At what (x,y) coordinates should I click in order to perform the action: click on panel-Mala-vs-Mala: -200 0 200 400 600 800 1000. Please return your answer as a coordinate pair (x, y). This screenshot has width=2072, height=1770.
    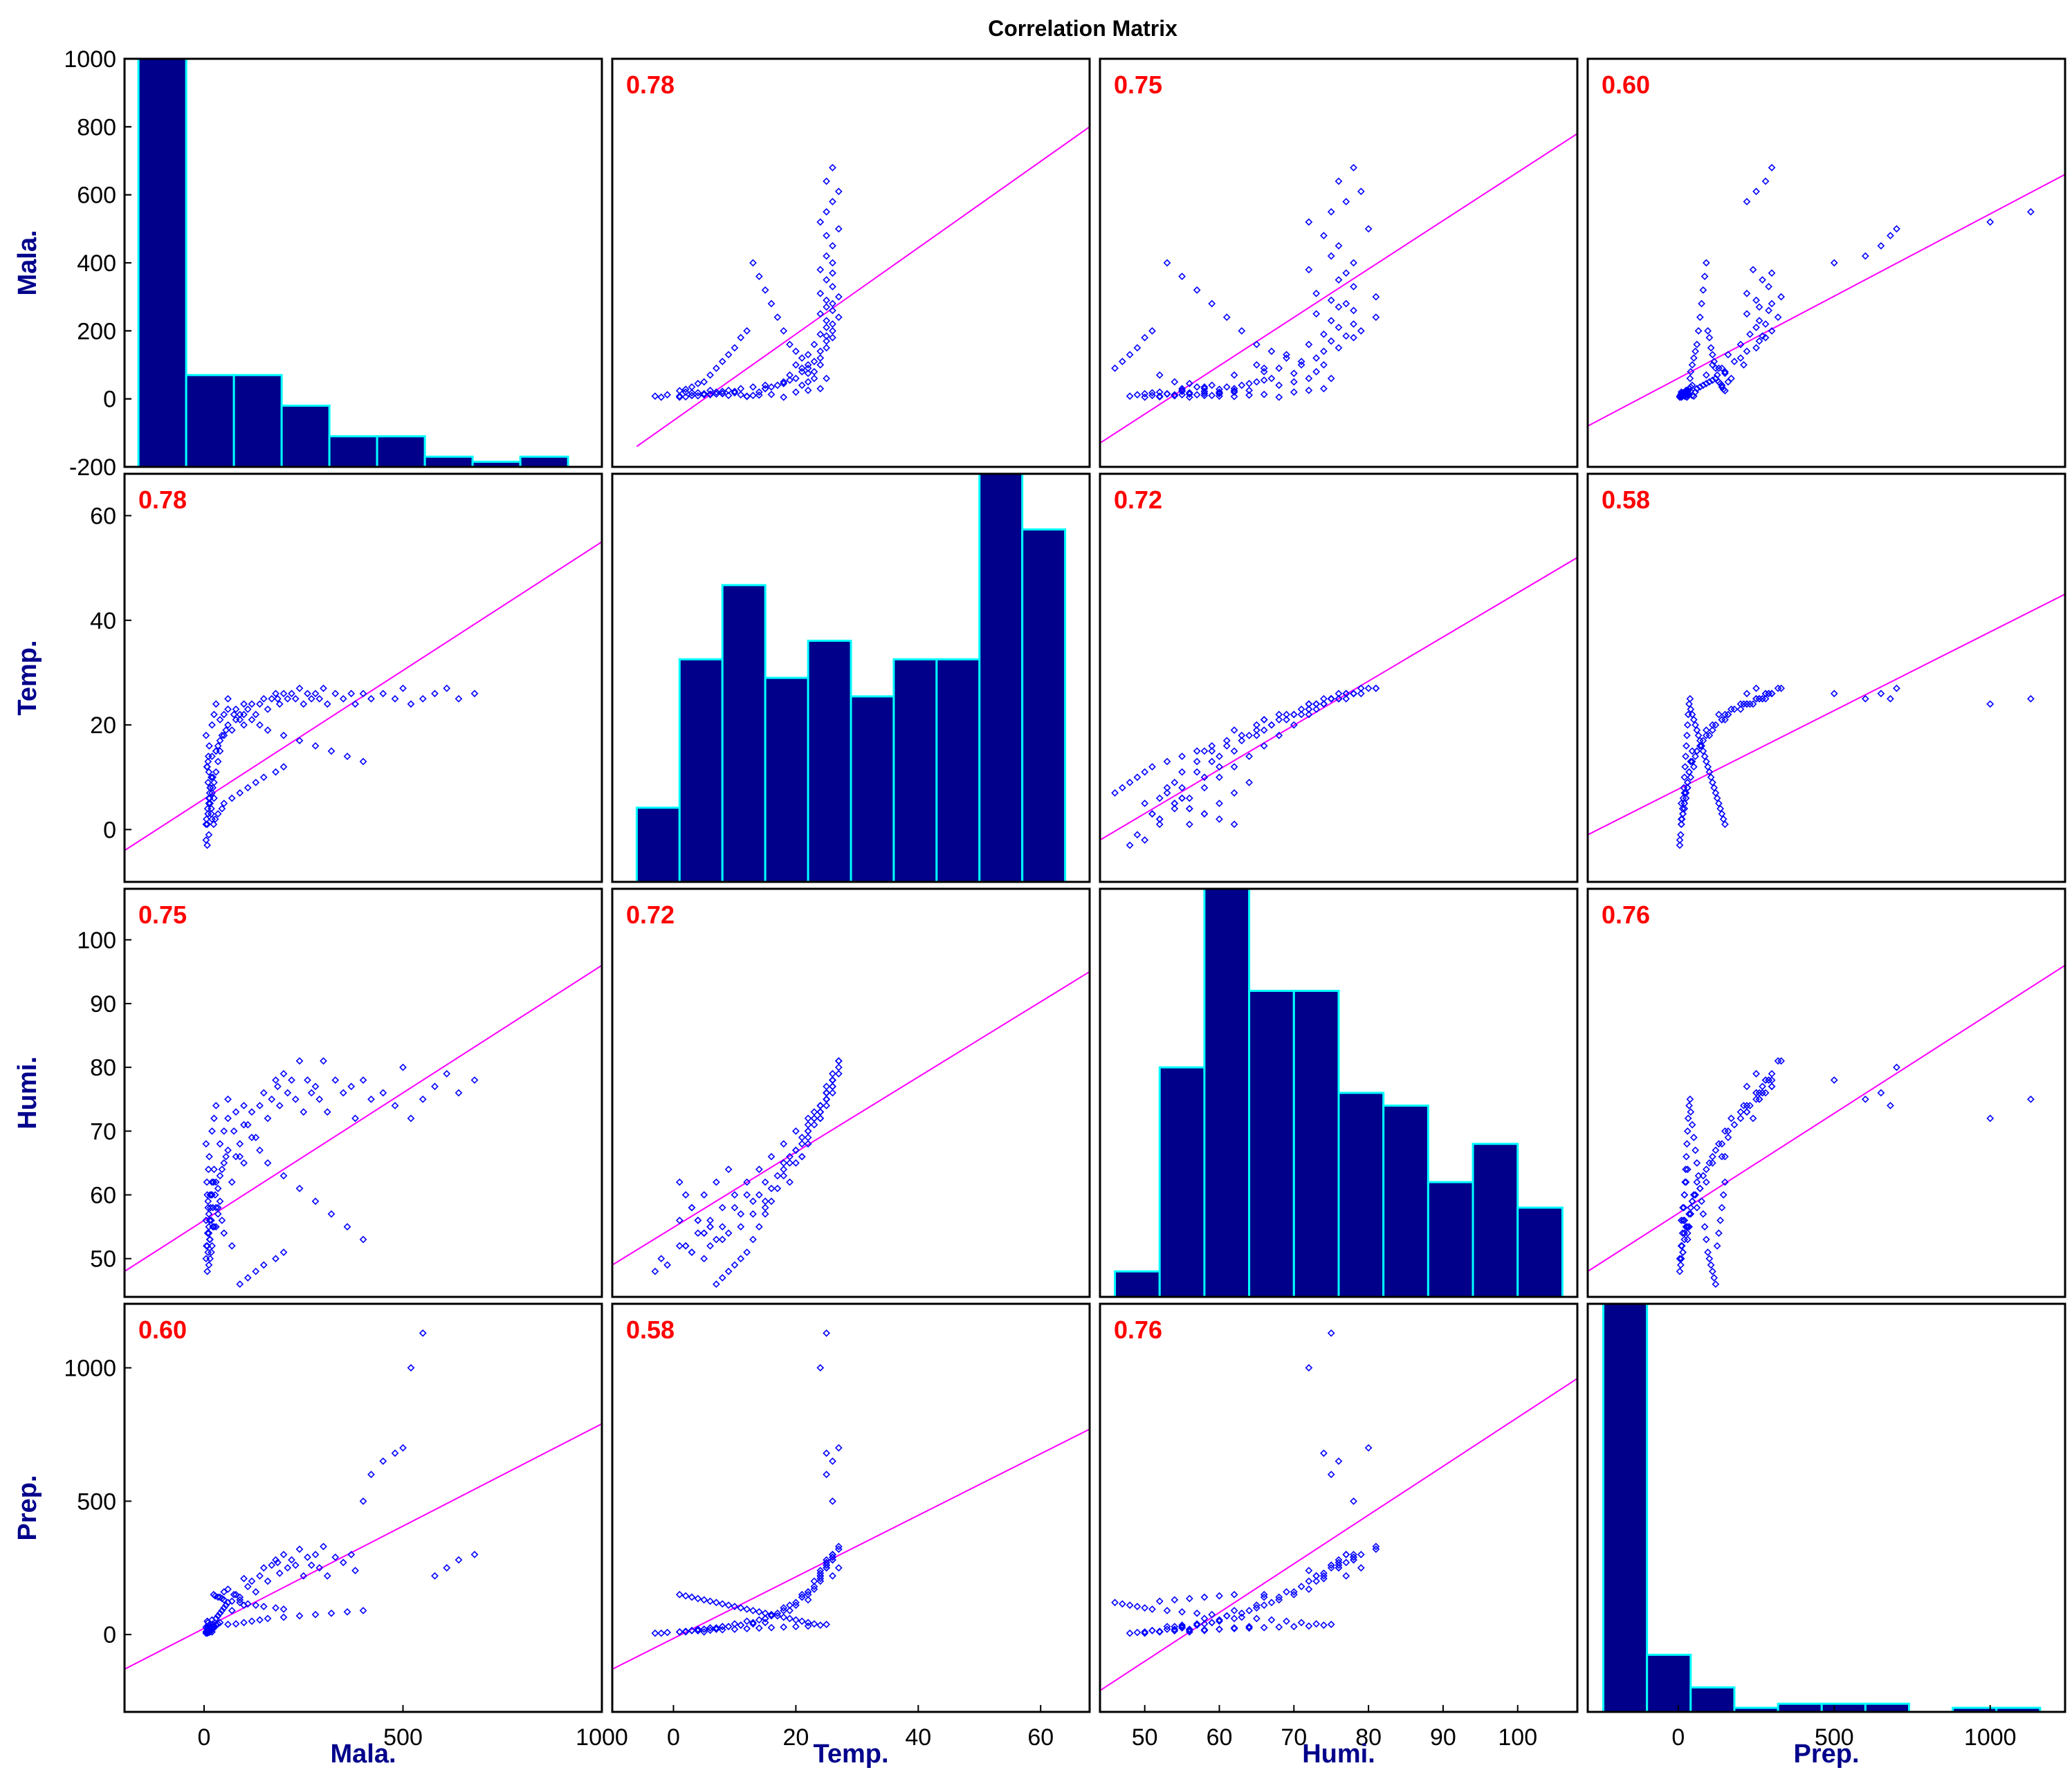
    Looking at the image, I should click on (334, 263).